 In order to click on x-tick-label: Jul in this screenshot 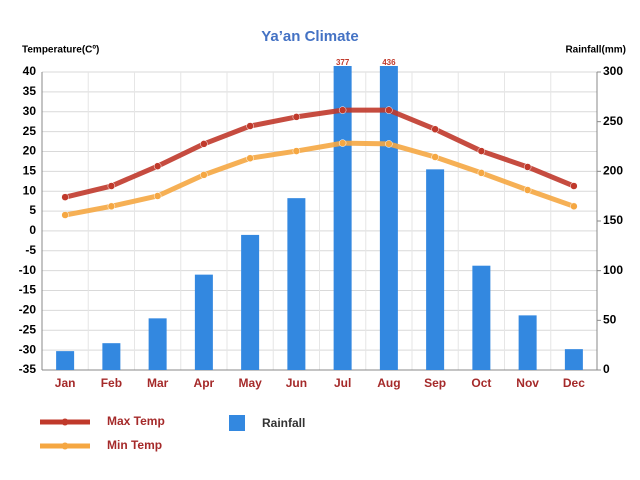, I will do `click(342, 383)`.